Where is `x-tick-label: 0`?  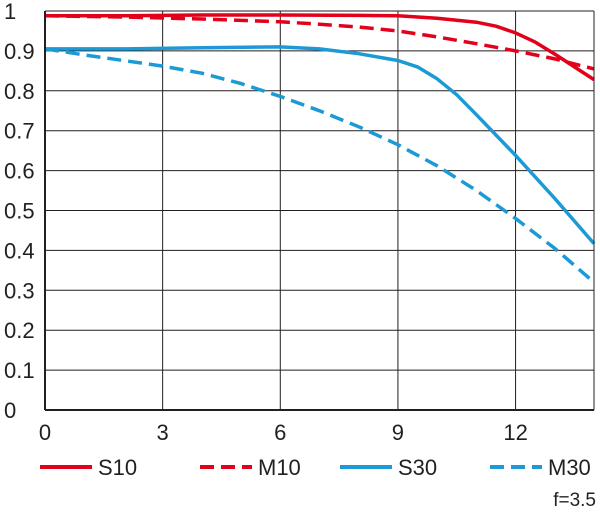 x-tick-label: 0 is located at coordinates (45, 432).